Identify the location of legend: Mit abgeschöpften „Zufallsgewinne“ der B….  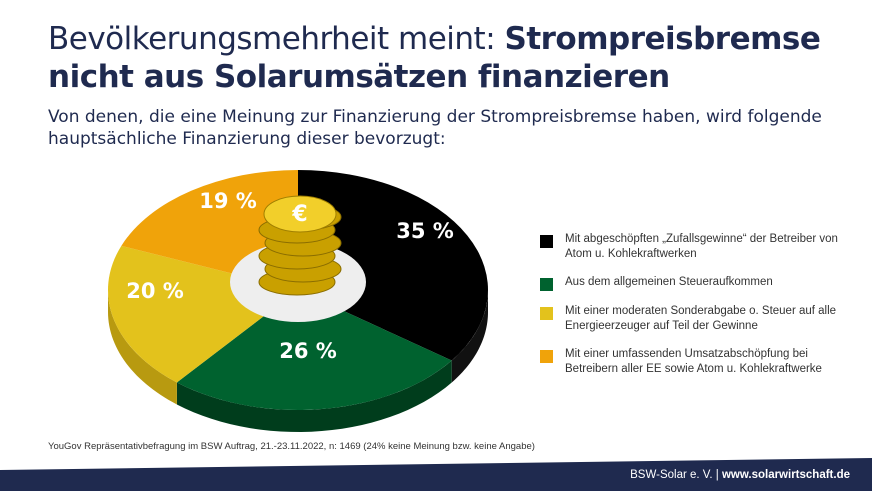
(690, 311).